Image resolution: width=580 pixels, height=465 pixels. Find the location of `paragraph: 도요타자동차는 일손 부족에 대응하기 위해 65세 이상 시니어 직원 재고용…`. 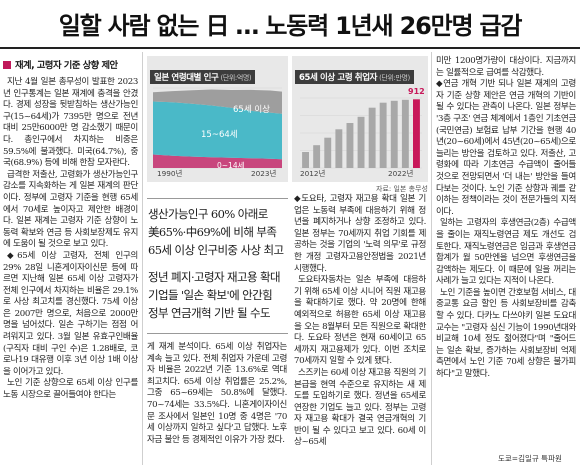

paragraph: 도요타자동차는 일손 부족에 대응하기 위해 65세 이상 시니어 직원 재고용… is located at coordinates (360, 321).